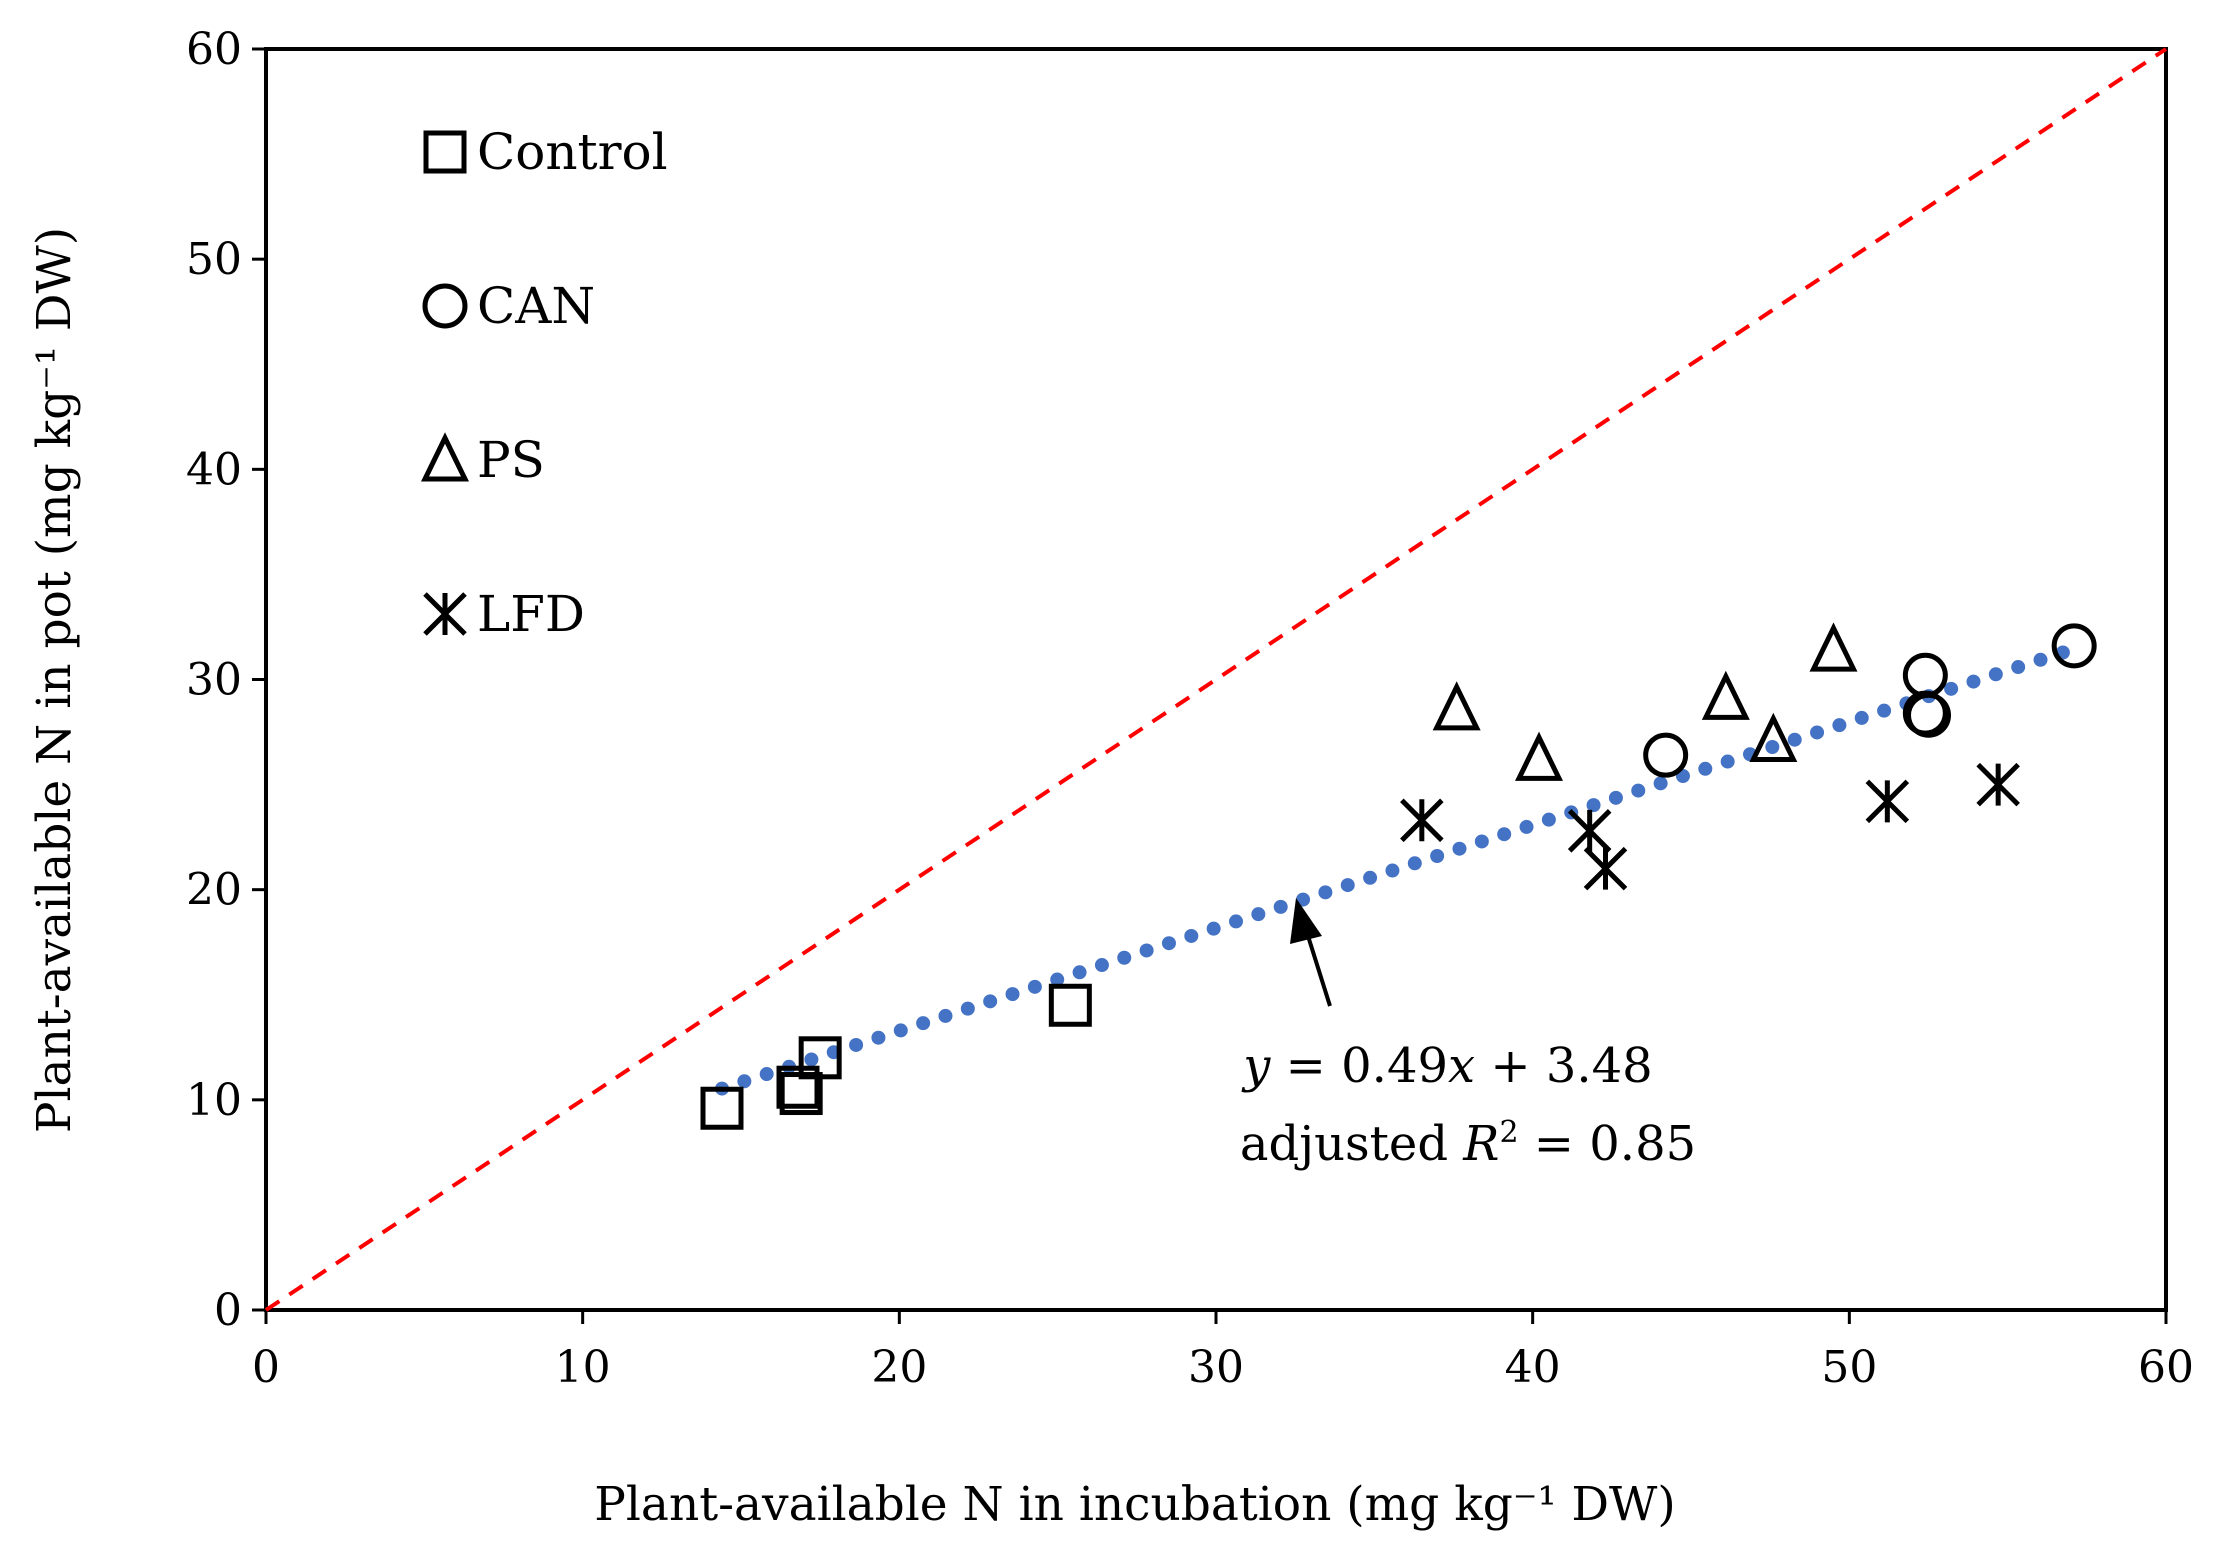 This screenshot has width=2215, height=1563. Describe the element at coordinates (1468, 1143) in the screenshot. I see `r2-label: adjusted R2 = 0.85` at that location.